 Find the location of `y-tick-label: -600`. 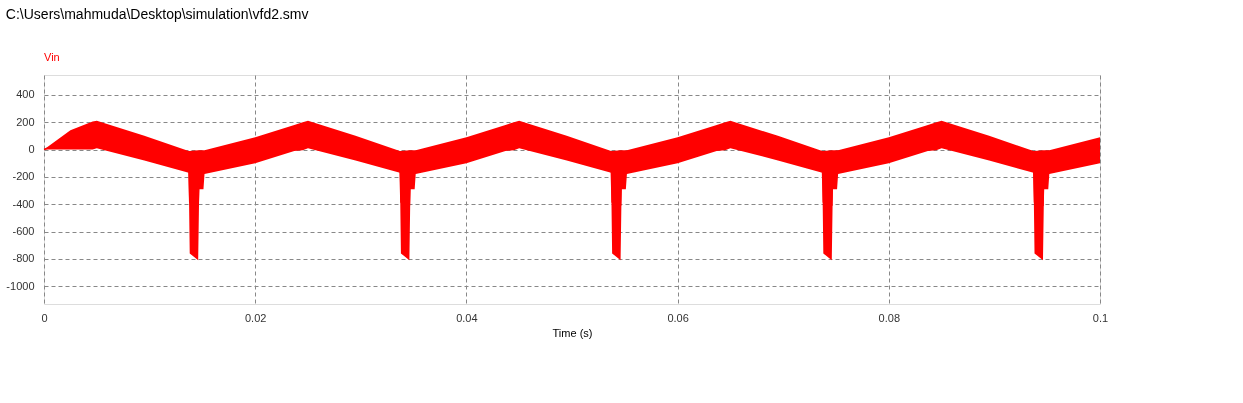

y-tick-label: -600 is located at coordinates (23, 231).